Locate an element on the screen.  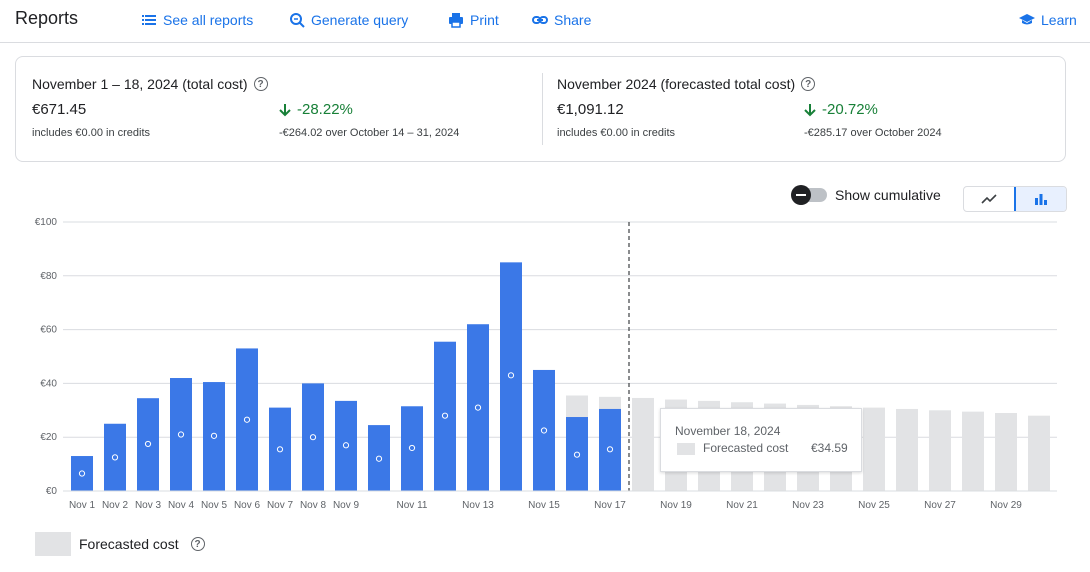
x-tick-label: Nov 21 is located at coordinates (742, 505).